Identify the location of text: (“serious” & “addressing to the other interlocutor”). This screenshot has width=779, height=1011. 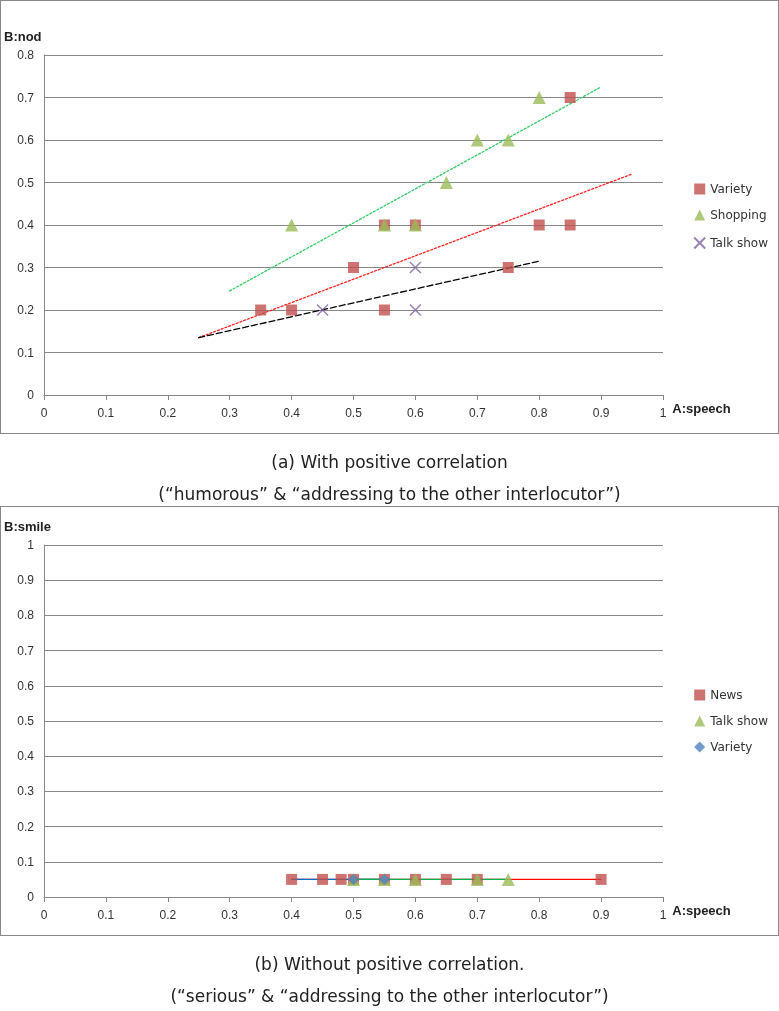
(389, 996).